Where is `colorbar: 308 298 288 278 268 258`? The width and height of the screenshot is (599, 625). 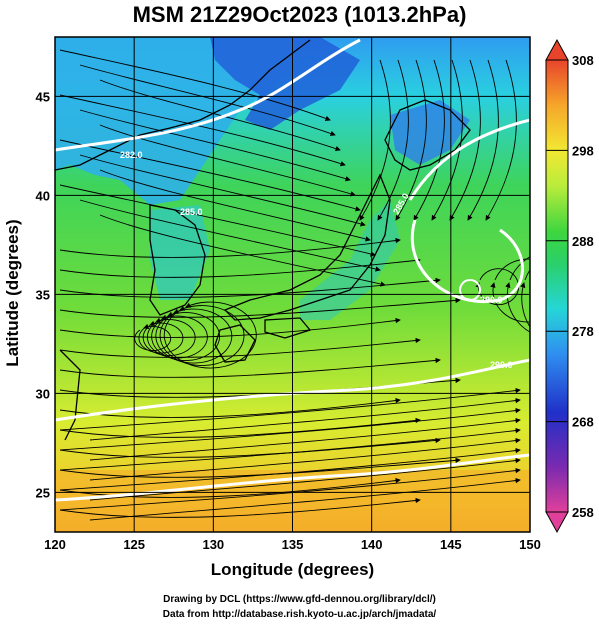
colorbar: 308 298 288 278 268 258 is located at coordinates (569, 286).